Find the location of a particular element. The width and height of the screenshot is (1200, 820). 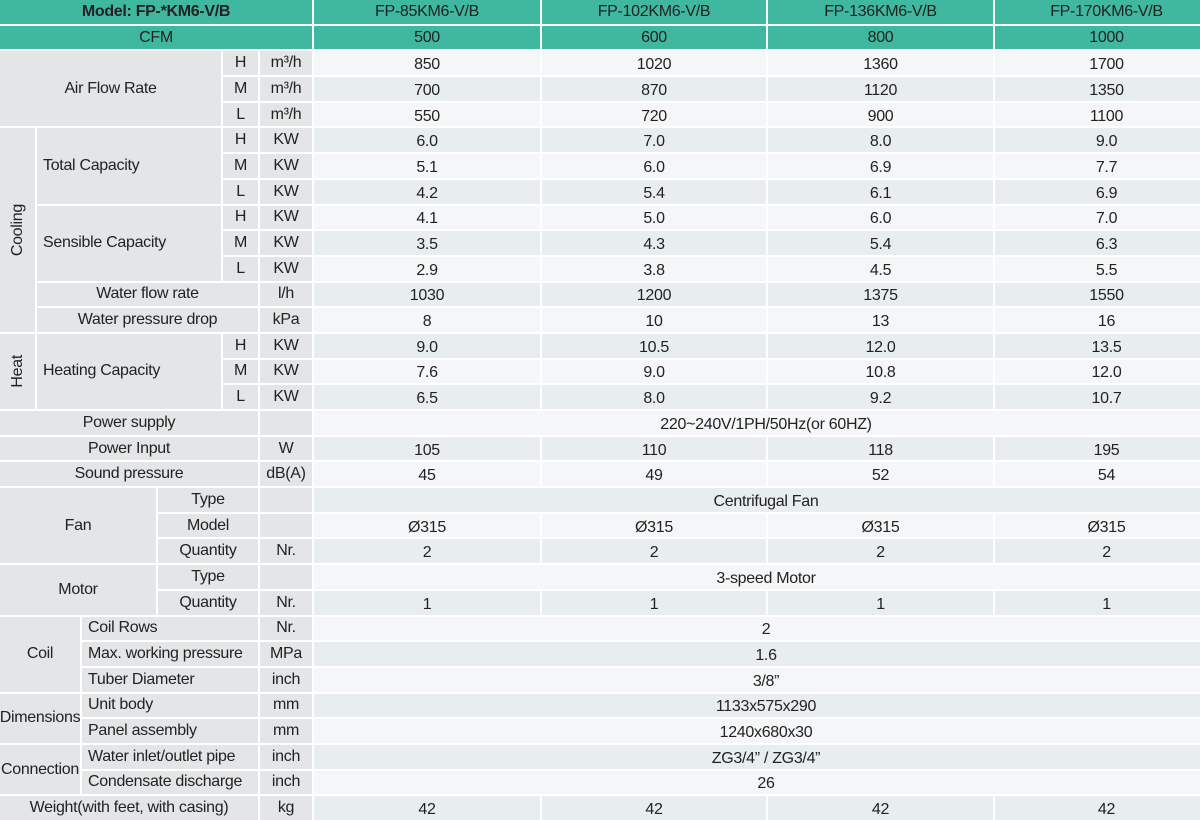

value-text: 1375 is located at coordinates (880, 296).